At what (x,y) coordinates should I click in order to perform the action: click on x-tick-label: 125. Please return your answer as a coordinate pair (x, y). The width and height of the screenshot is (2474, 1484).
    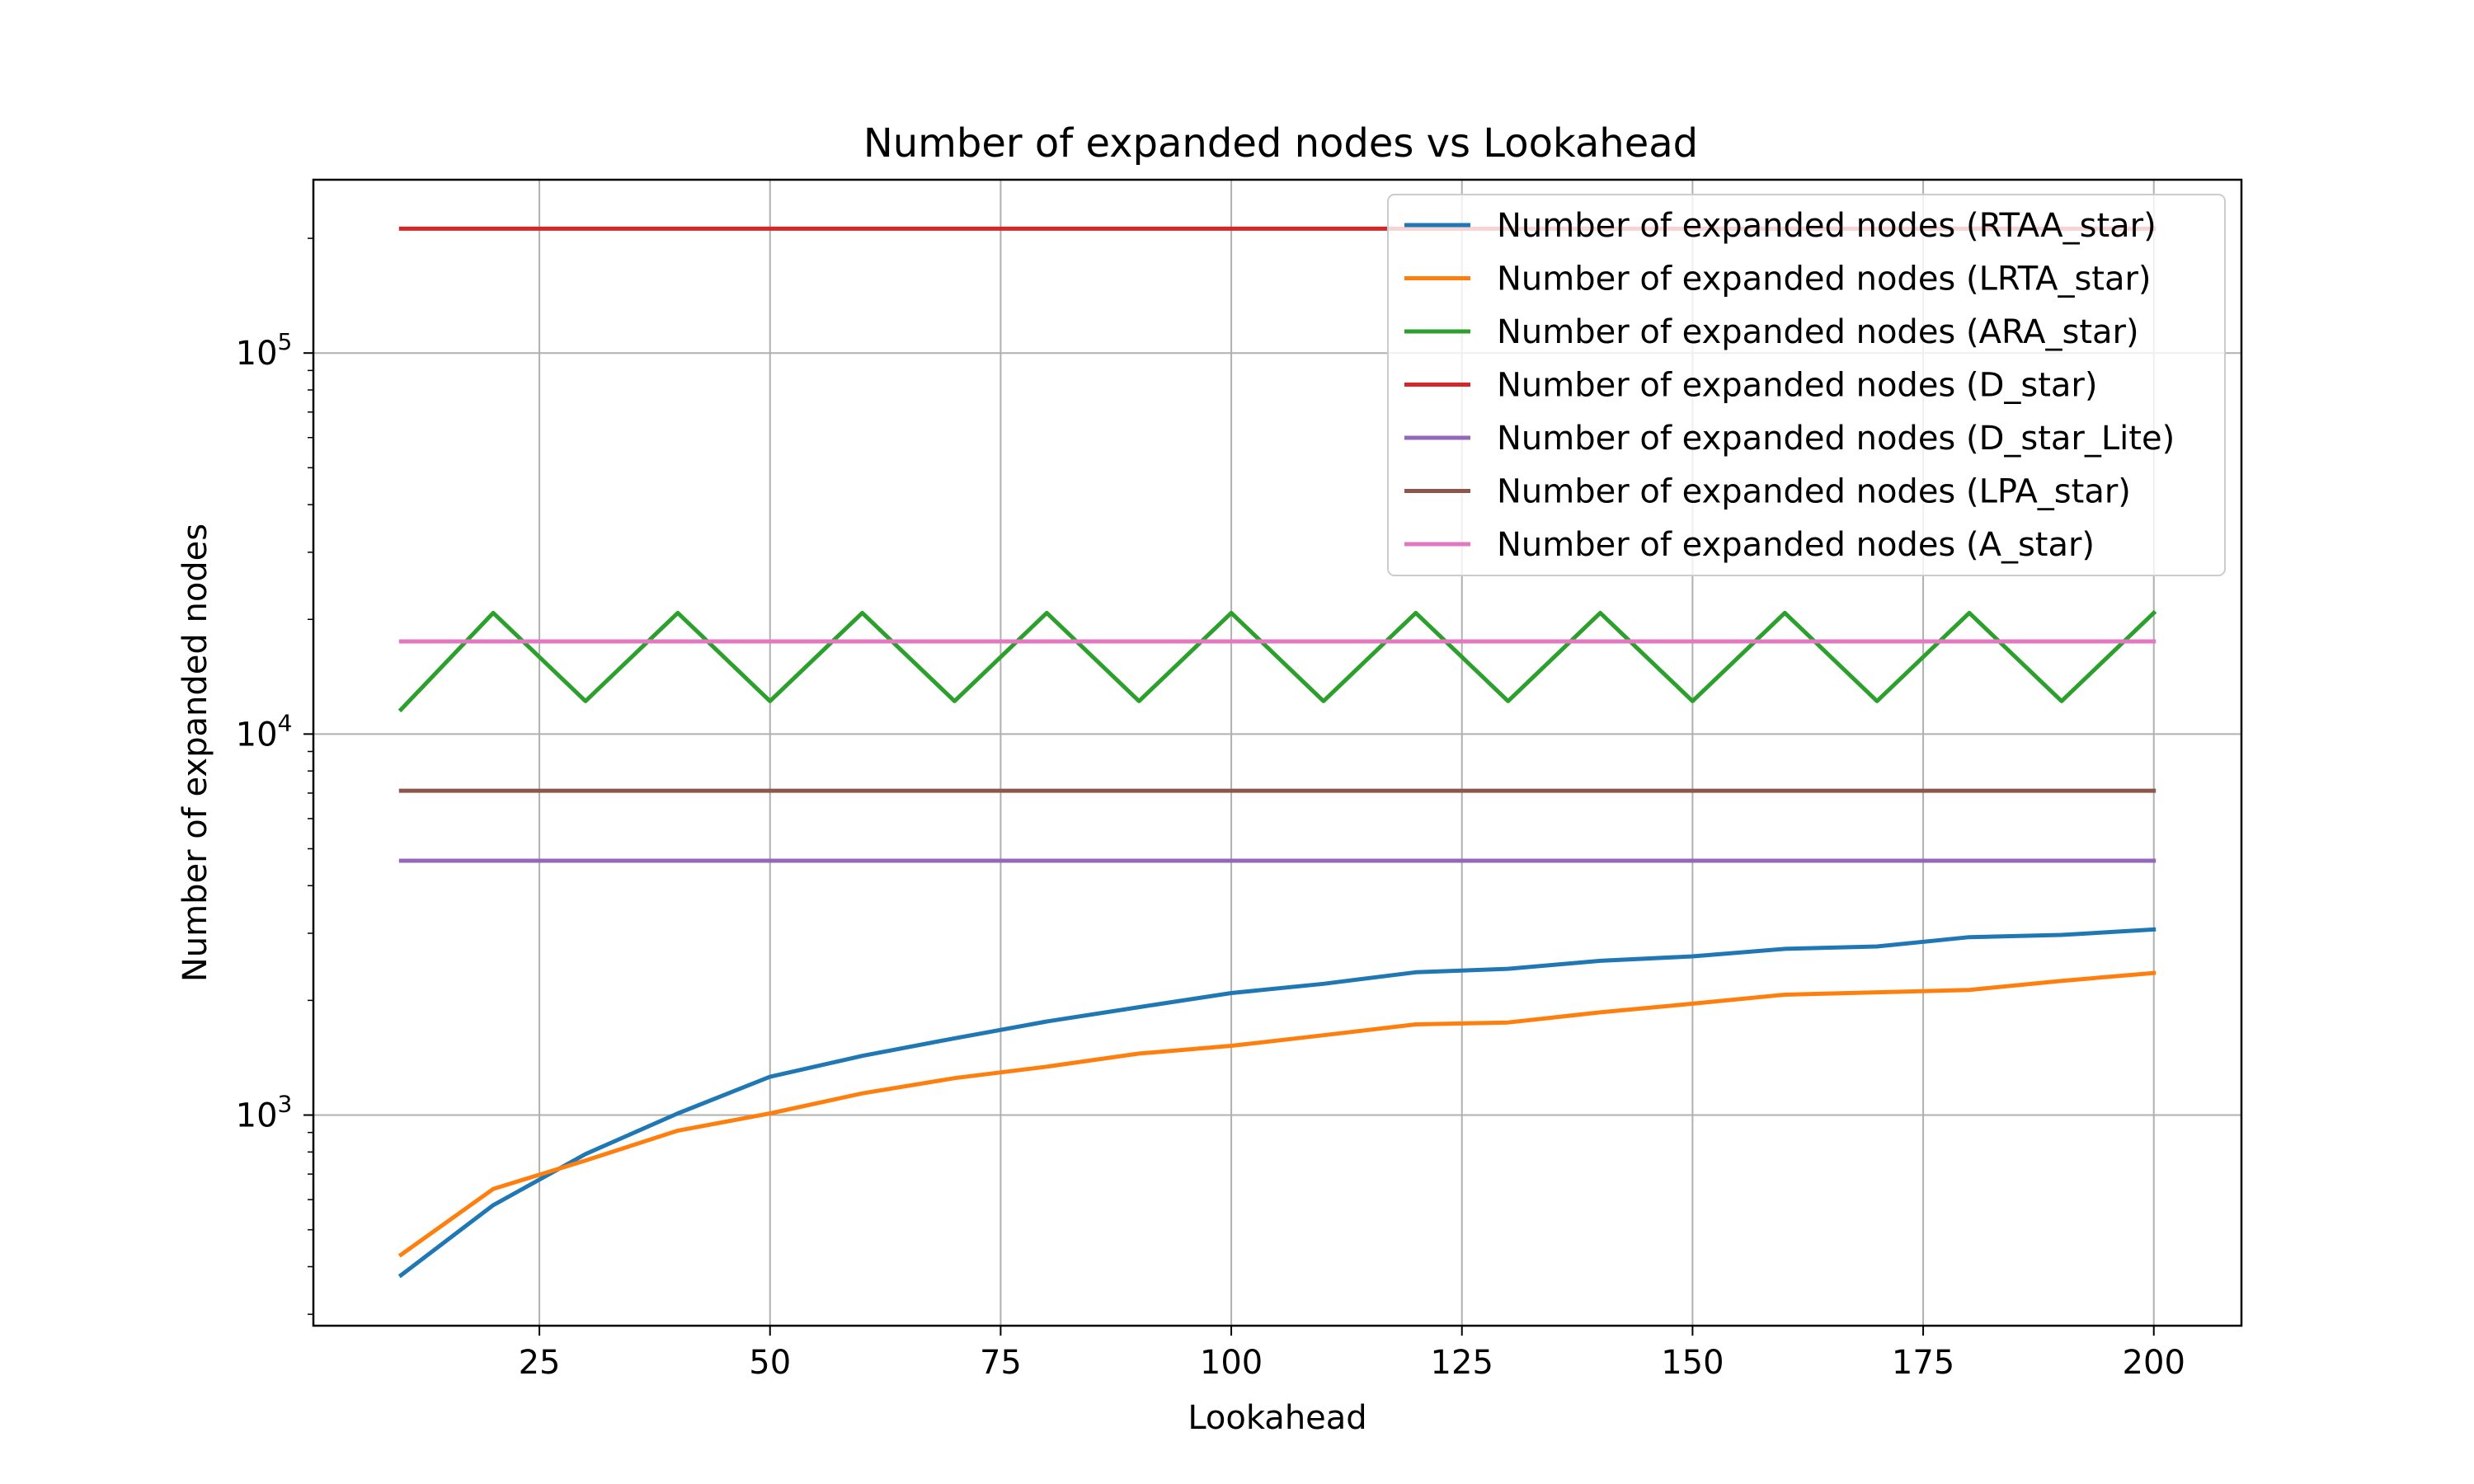
    Looking at the image, I should click on (1462, 1363).